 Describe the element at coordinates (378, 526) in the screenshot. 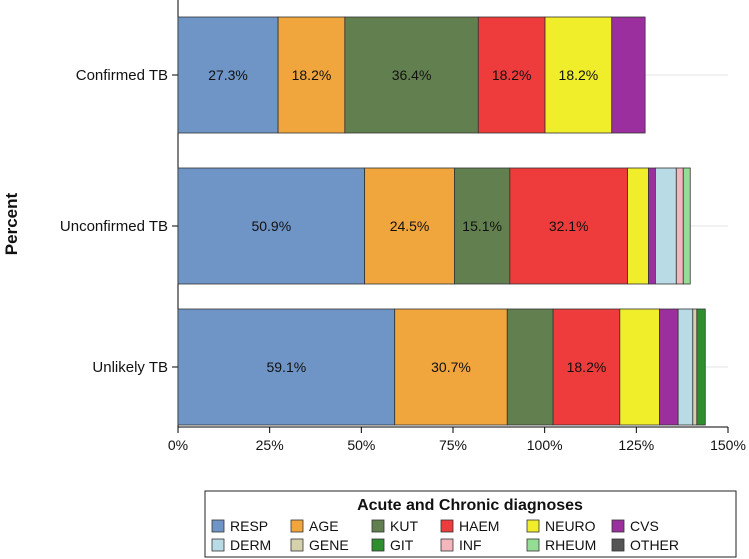

I see `legend-swatch-kut` at that location.